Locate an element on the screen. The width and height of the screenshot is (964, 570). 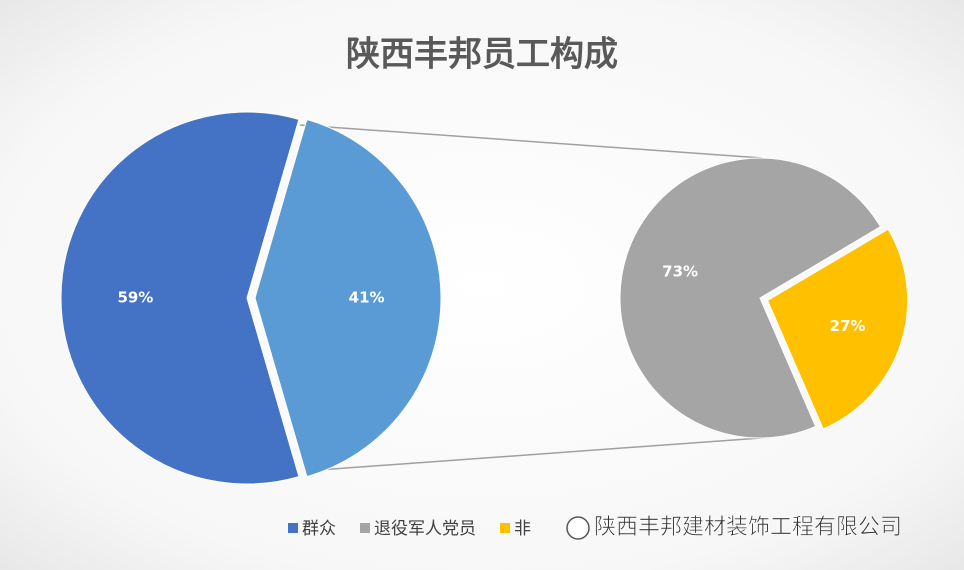
data-label: 27% is located at coordinates (848, 326).